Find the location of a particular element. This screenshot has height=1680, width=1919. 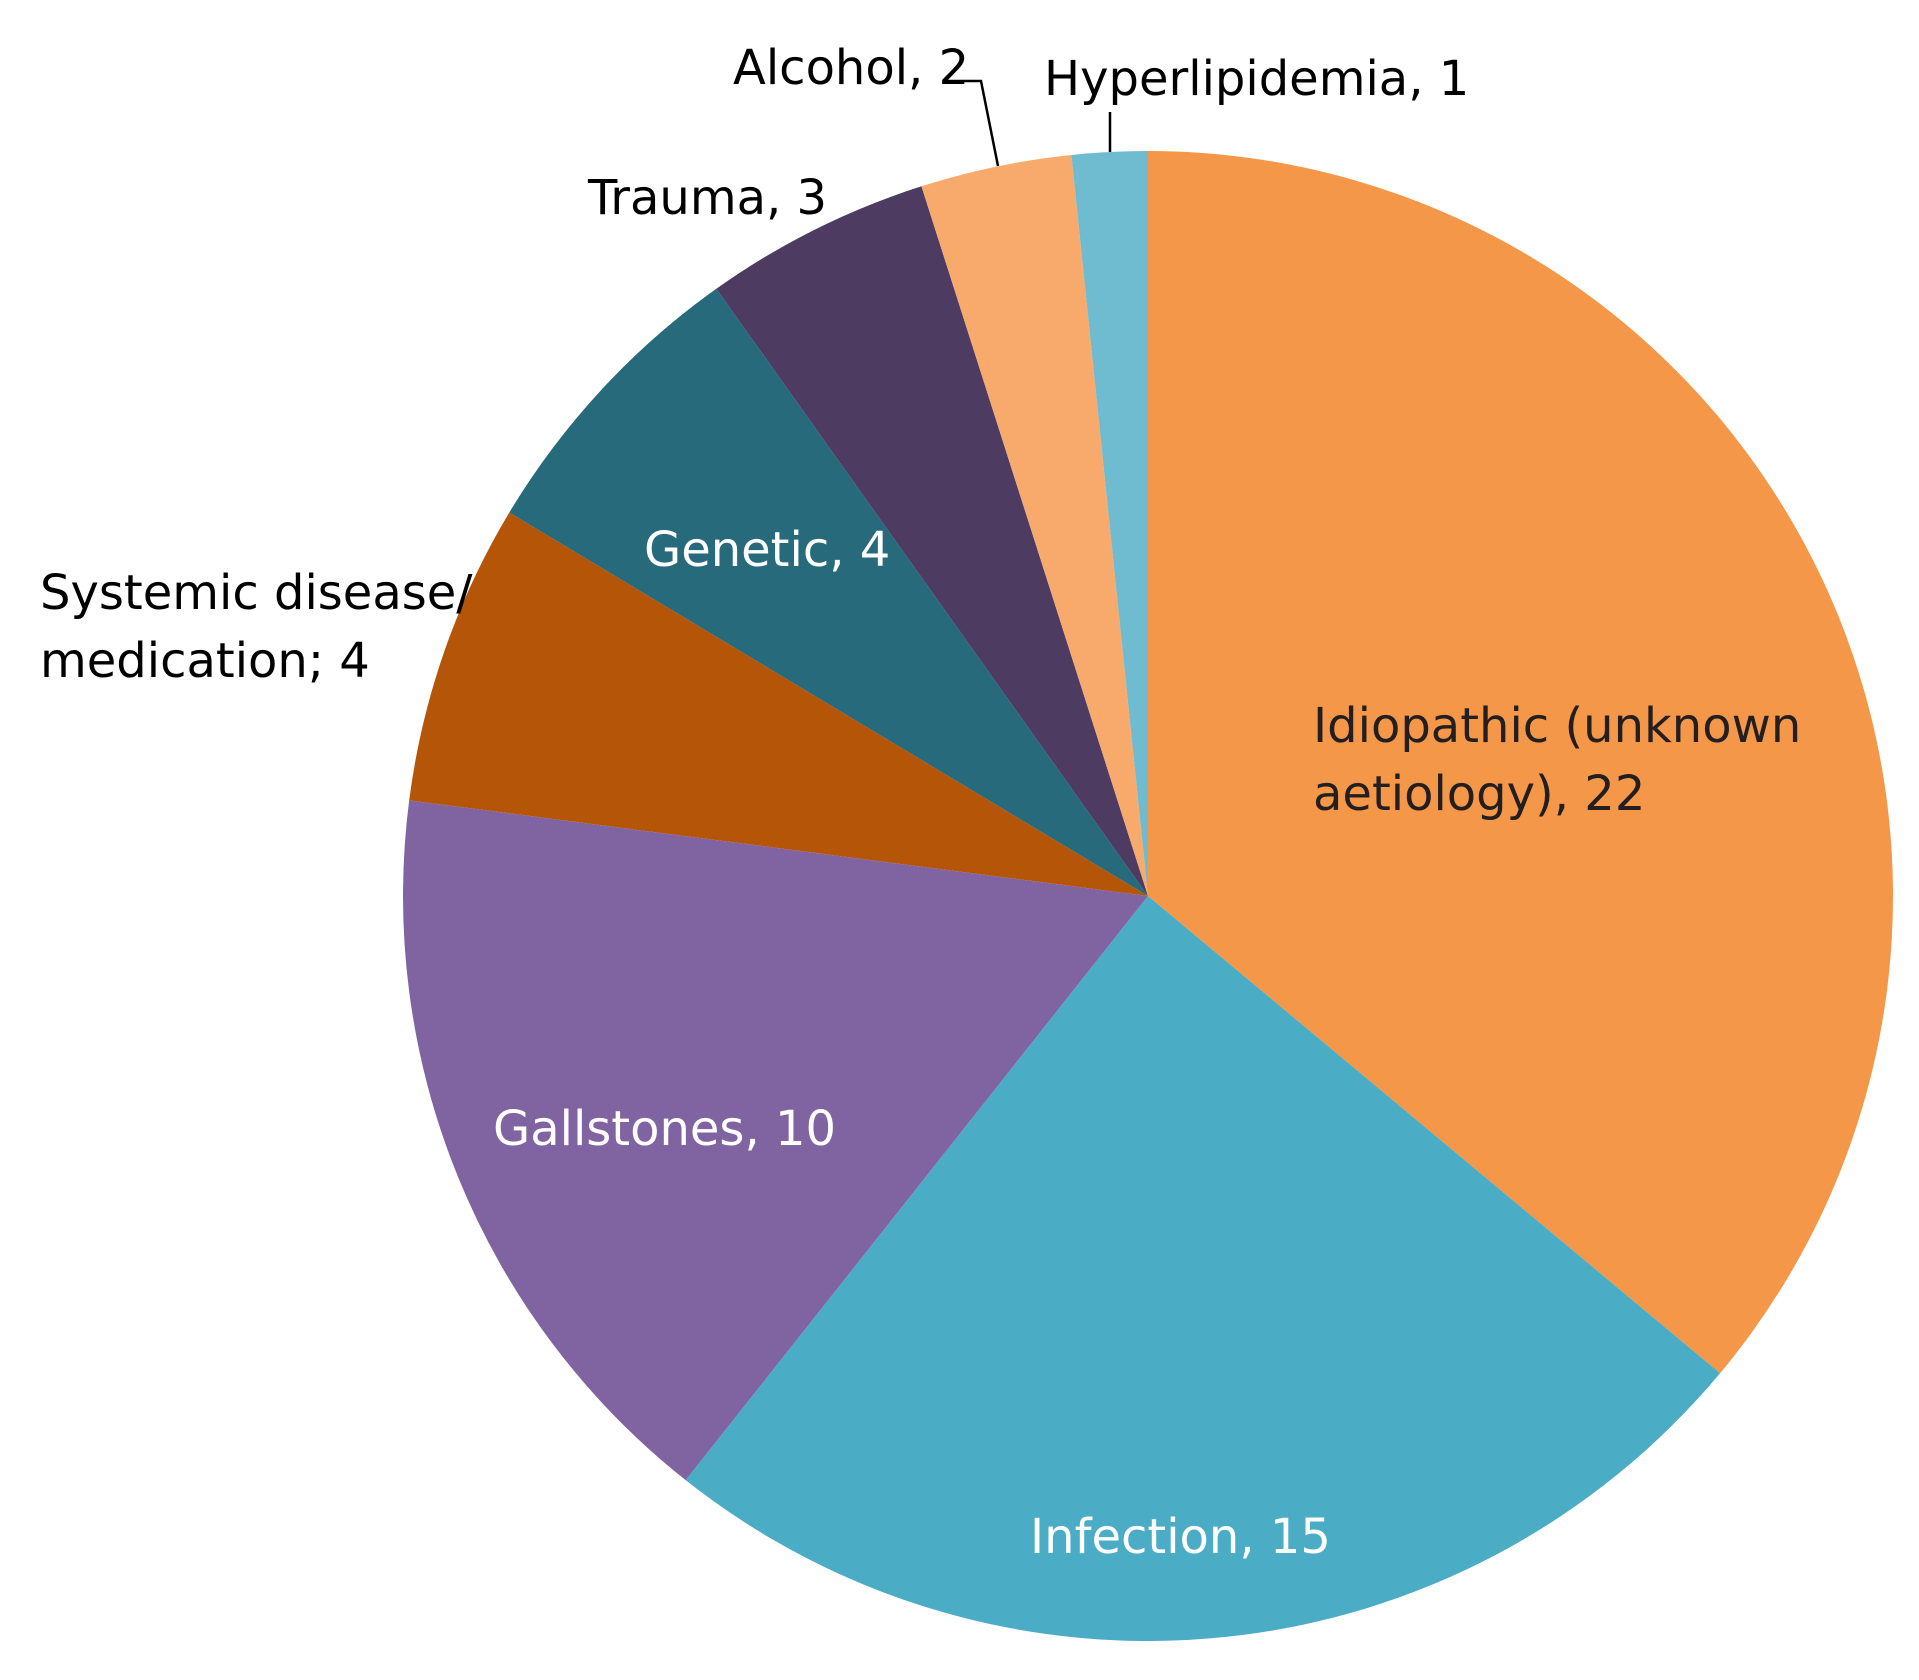

leader-lines is located at coordinates (1030, 123).